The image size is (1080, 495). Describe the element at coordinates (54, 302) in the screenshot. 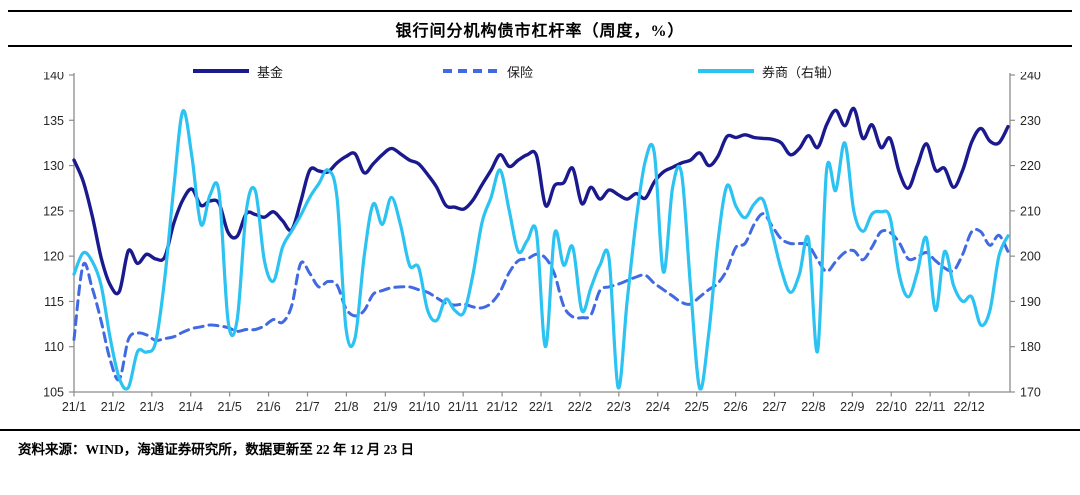

I see `y-tick-label-left: 115` at that location.